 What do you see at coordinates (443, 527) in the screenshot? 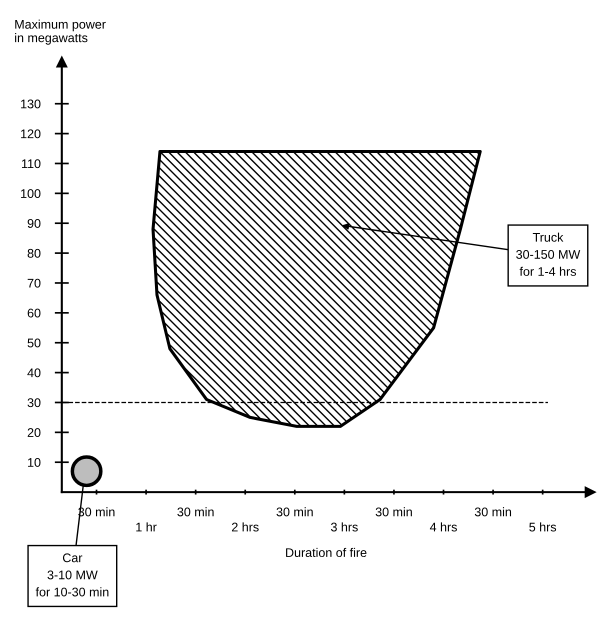
I see `x-tick-label: 4 hrs` at bounding box center [443, 527].